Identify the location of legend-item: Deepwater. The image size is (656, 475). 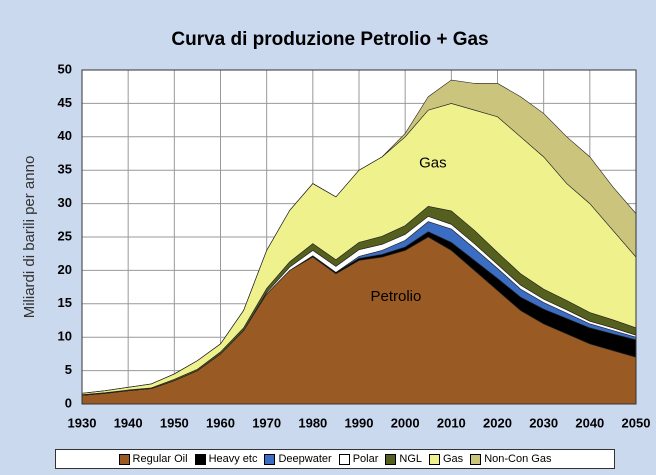
(298, 459).